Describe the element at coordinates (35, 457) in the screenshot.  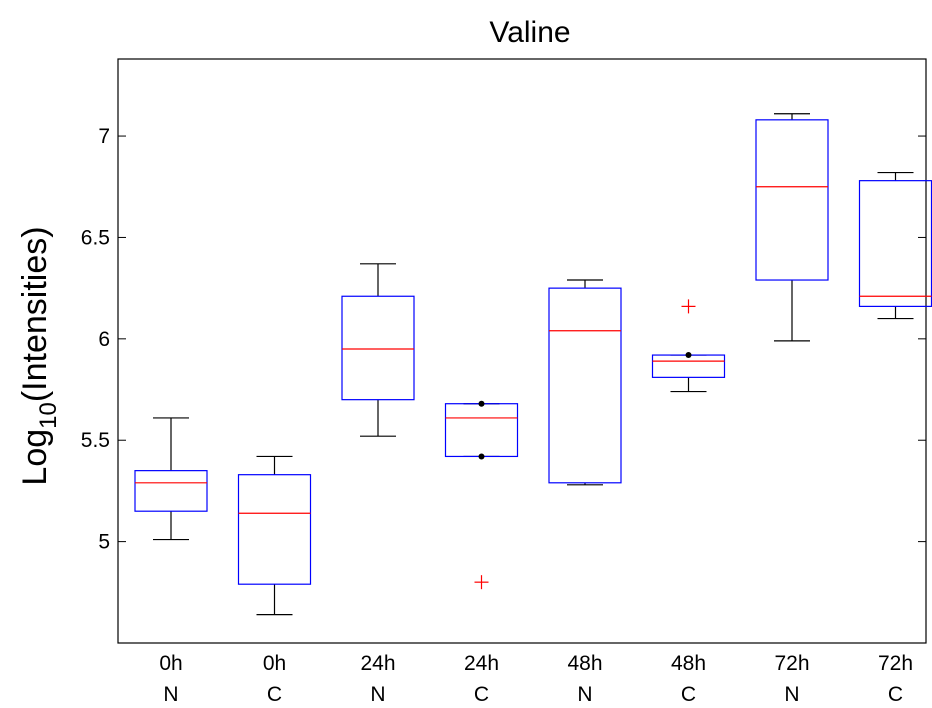
I see `y-axis-label-base: Log` at that location.